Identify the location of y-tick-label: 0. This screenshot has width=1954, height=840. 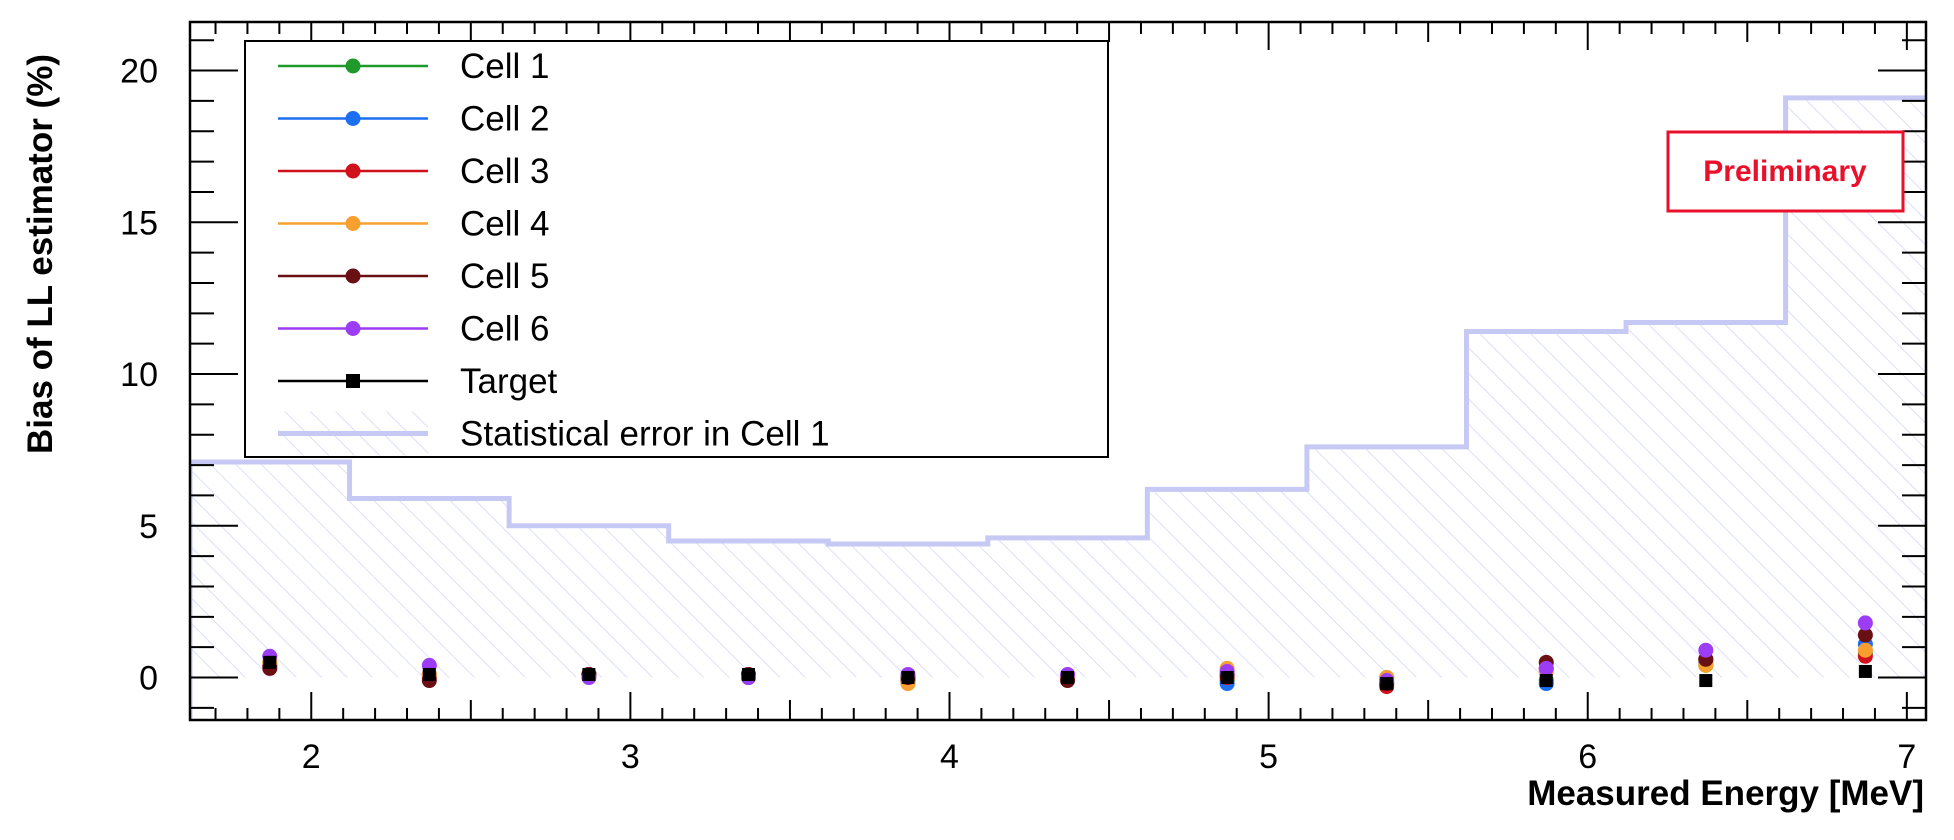
(148, 679).